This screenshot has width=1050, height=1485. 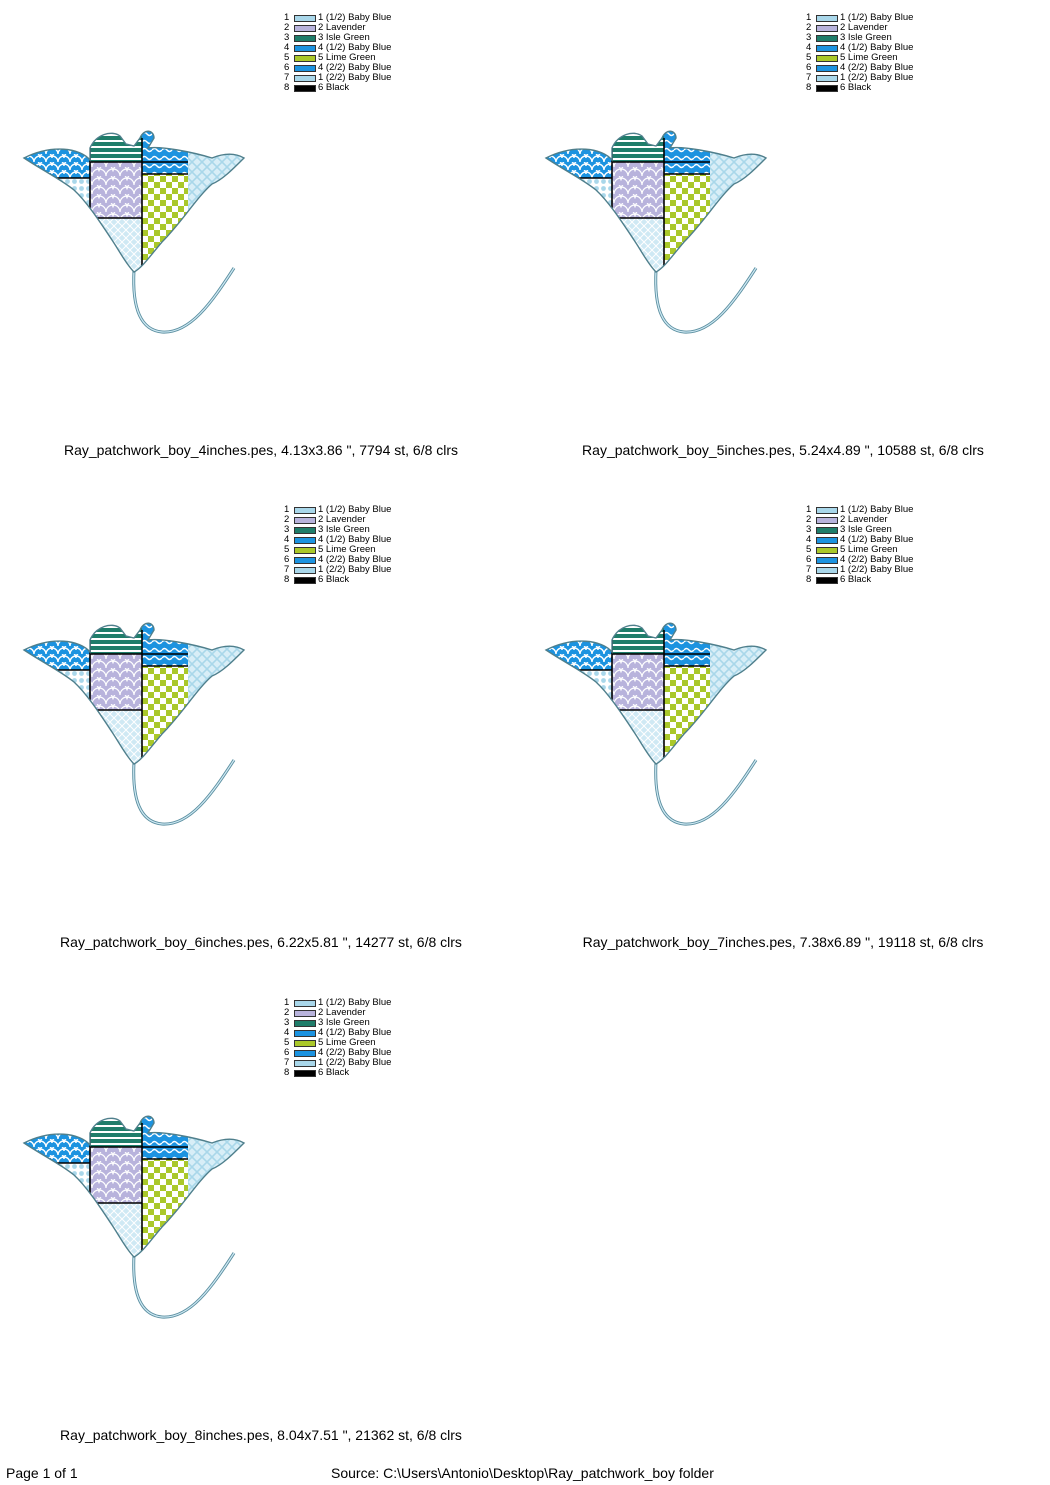 I want to click on legend-label: 6 Black, so click(x=334, y=579).